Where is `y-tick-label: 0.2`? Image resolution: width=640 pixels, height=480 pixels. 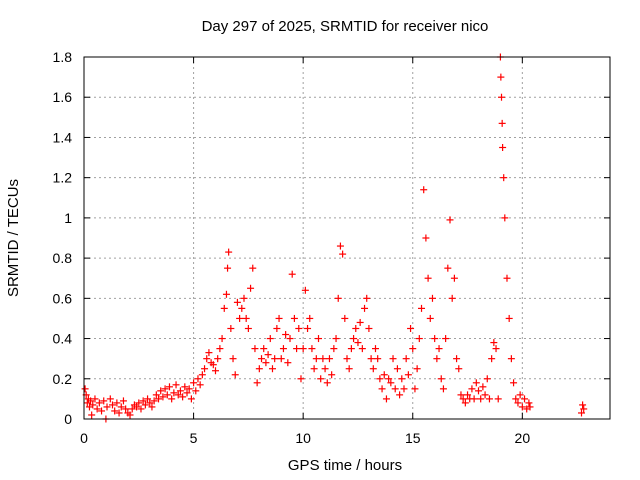 y-tick-label: 0.2 is located at coordinates (63, 379).